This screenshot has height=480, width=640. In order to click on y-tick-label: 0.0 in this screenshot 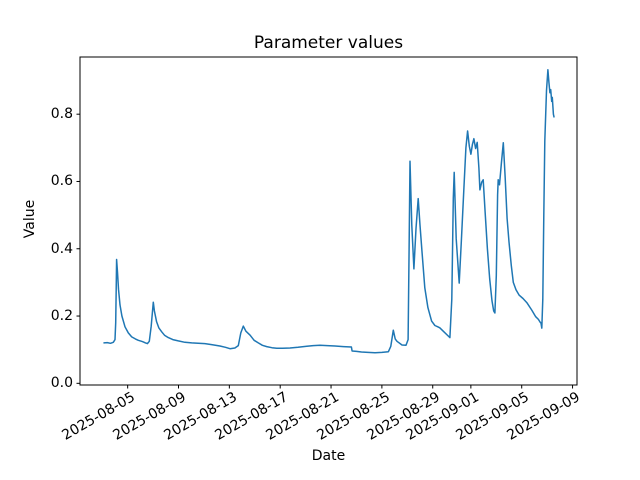, I will do `click(61, 383)`.